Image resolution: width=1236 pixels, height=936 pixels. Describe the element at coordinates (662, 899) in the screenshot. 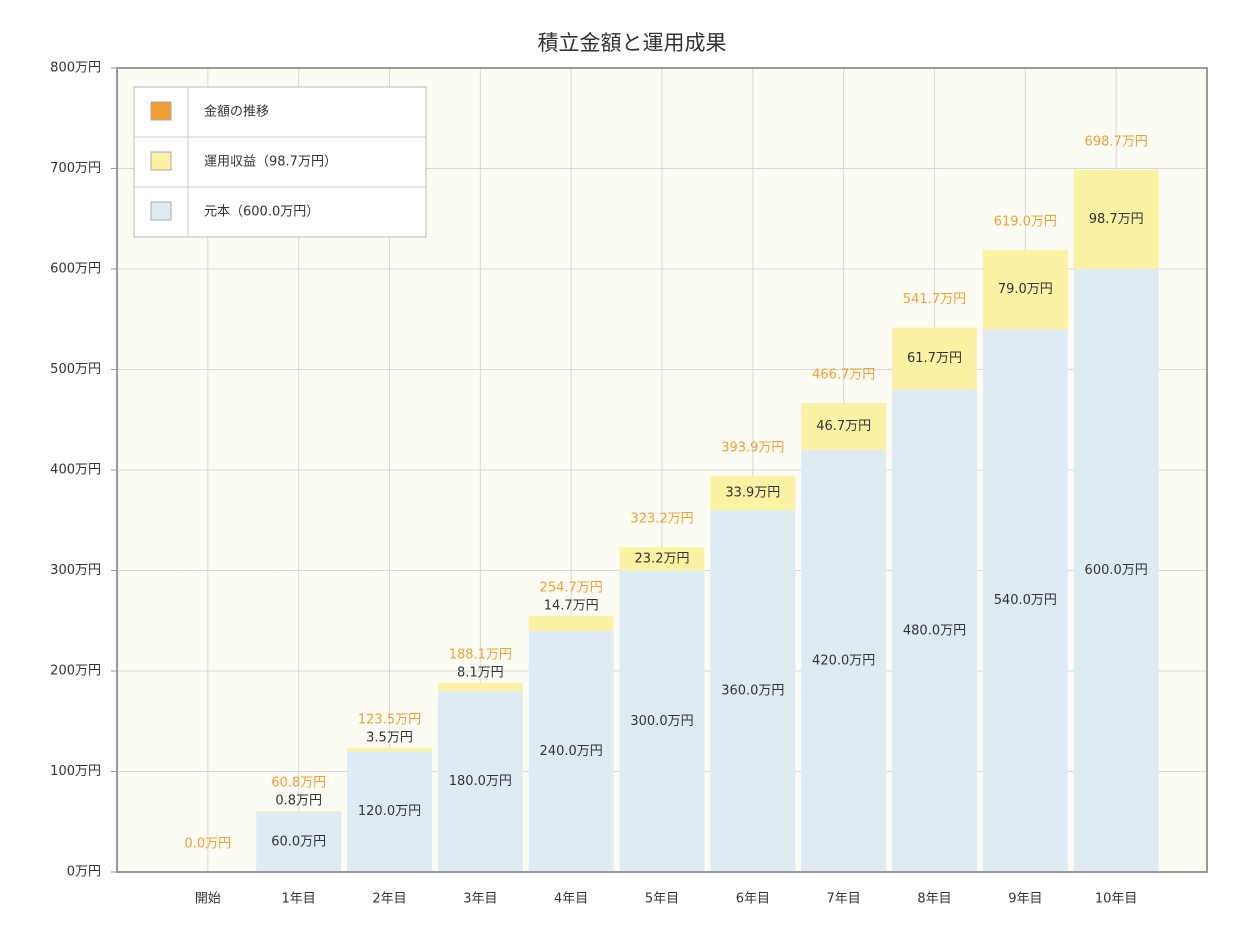

I see `x-tick-label: 5年目` at that location.